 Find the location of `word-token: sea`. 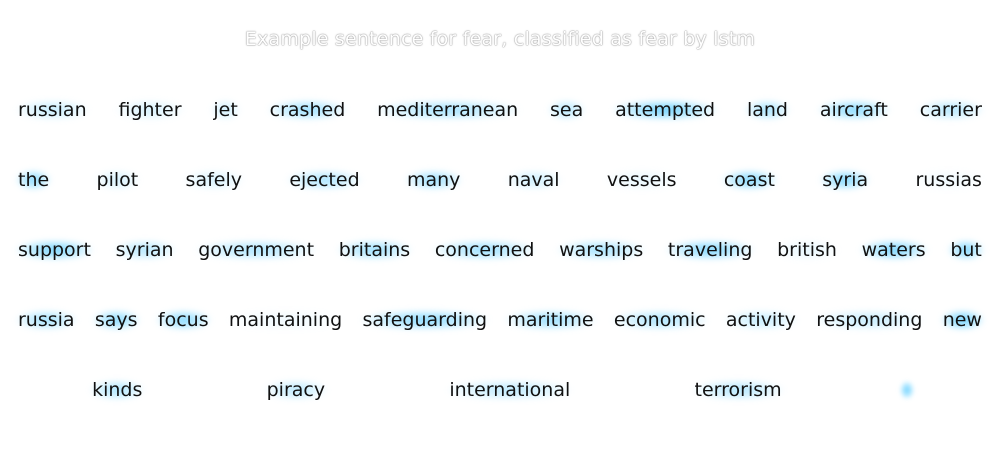

word-token: sea is located at coordinates (566, 110).